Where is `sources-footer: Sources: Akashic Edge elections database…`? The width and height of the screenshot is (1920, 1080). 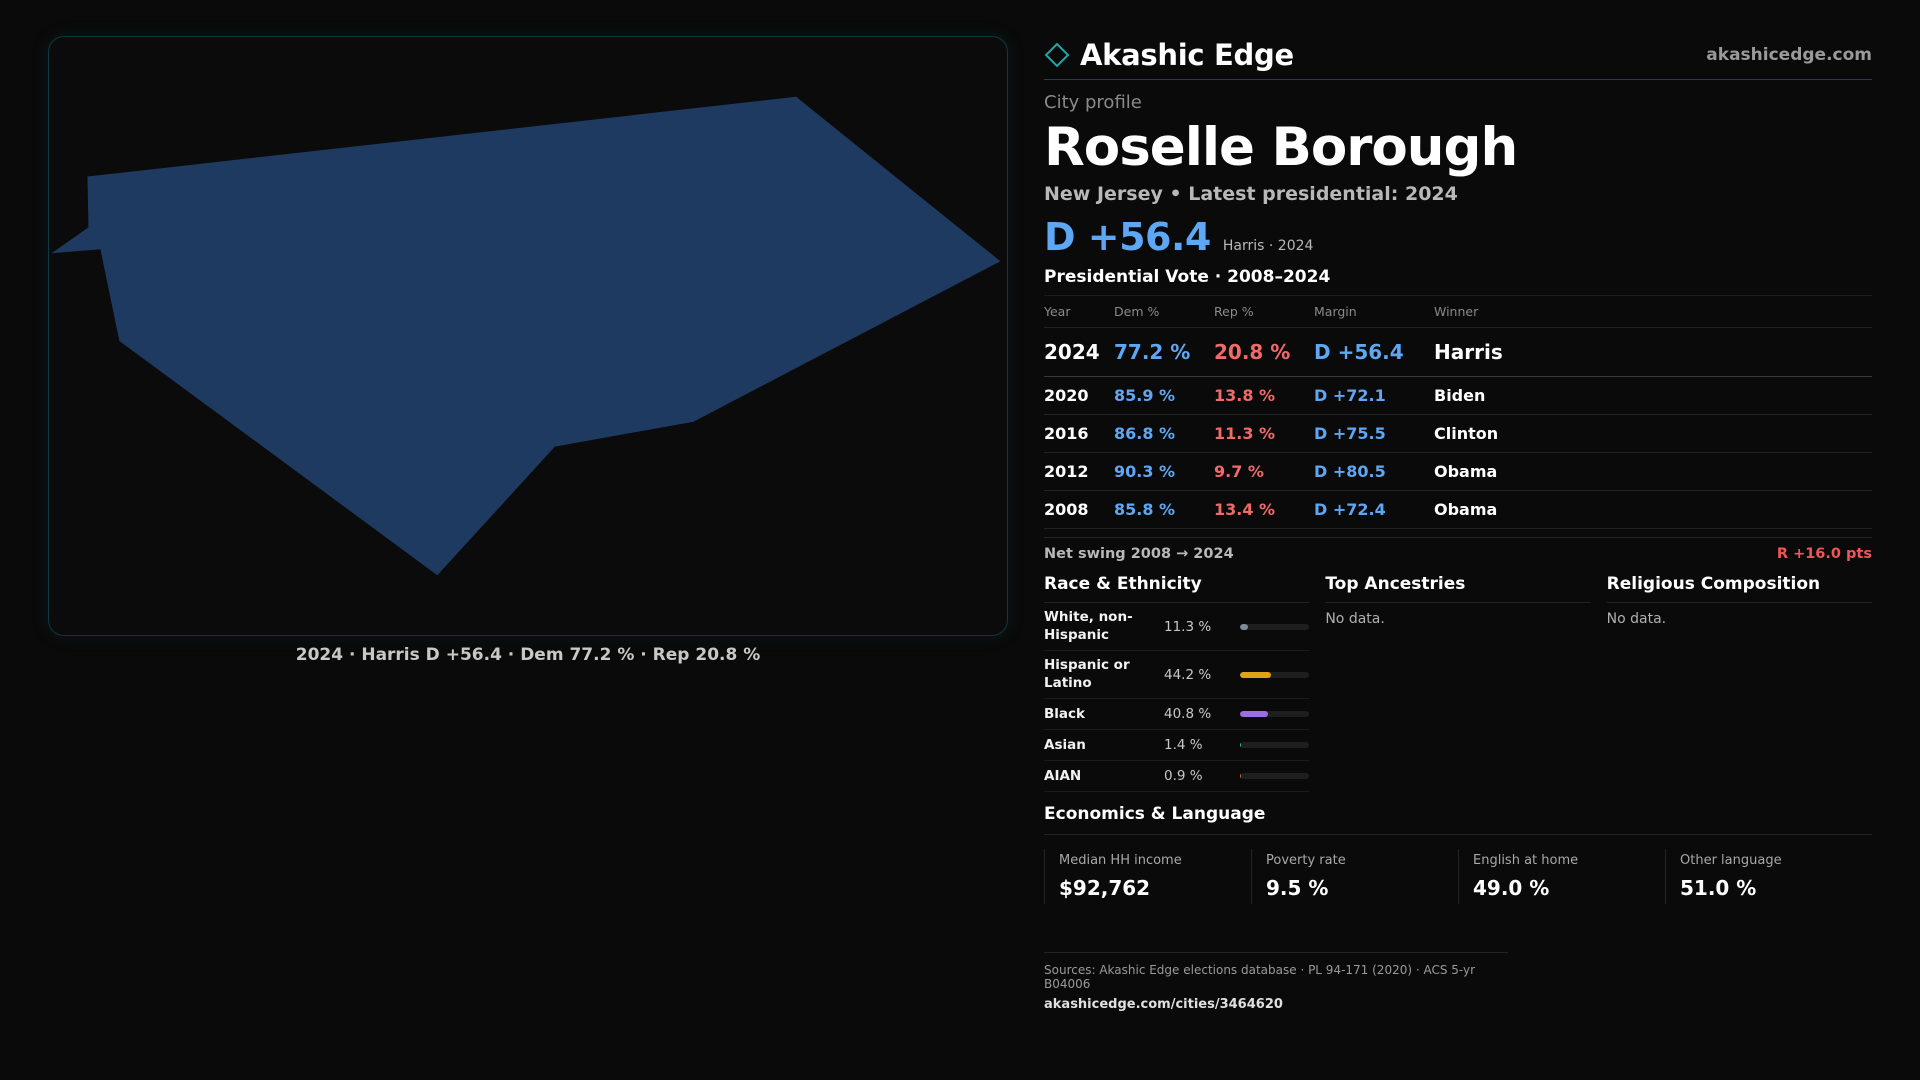
sources-footer: Sources: Akashic Edge elections database… is located at coordinates (1276, 982).